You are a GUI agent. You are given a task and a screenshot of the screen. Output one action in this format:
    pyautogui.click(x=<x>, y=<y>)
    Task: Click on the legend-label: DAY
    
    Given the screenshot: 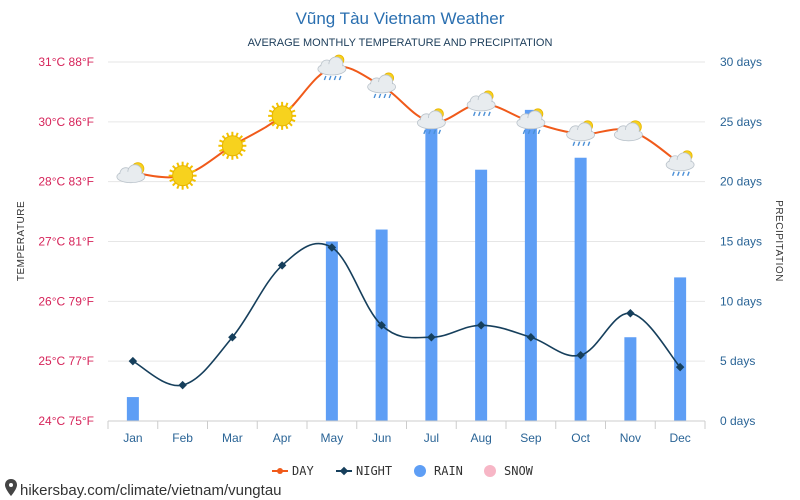 What is the action you would take?
    pyautogui.click(x=303, y=471)
    